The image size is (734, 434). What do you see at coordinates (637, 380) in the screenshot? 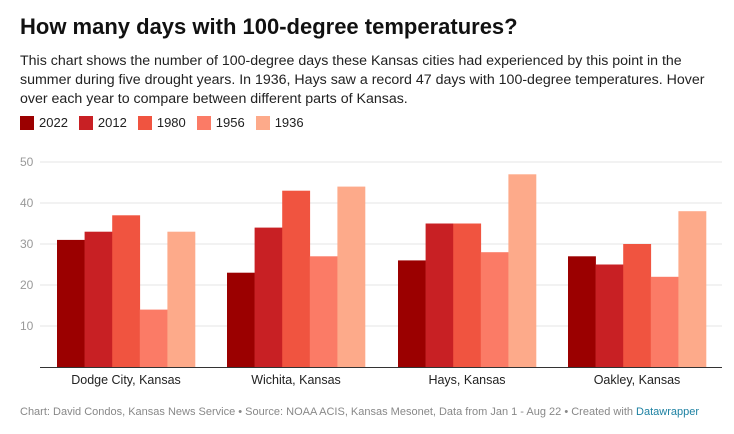
I see `x-tick-label: Oakley, Kansas` at bounding box center [637, 380].